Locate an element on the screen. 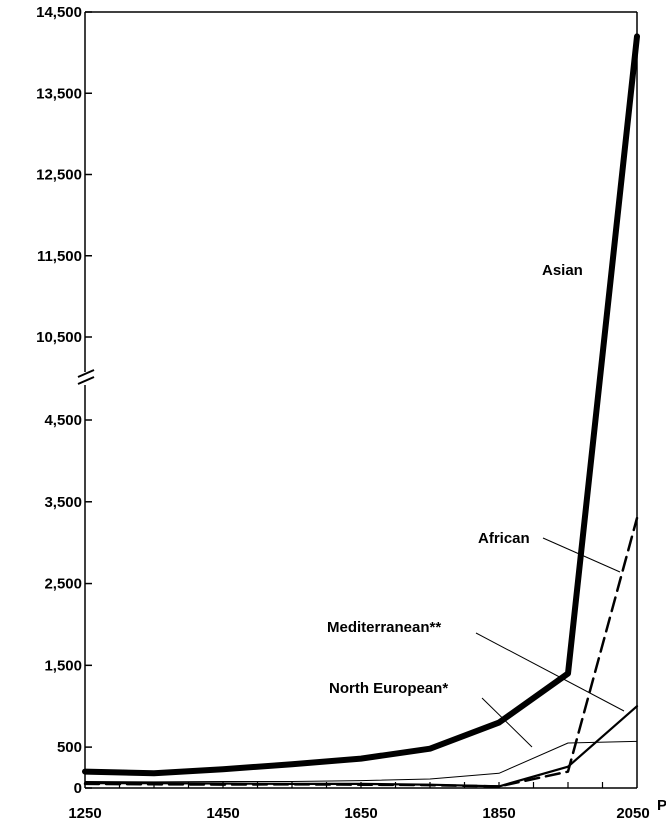 Image resolution: width=666 pixels, height=825 pixels. y-tick-label: 10,500 is located at coordinates (59, 337).